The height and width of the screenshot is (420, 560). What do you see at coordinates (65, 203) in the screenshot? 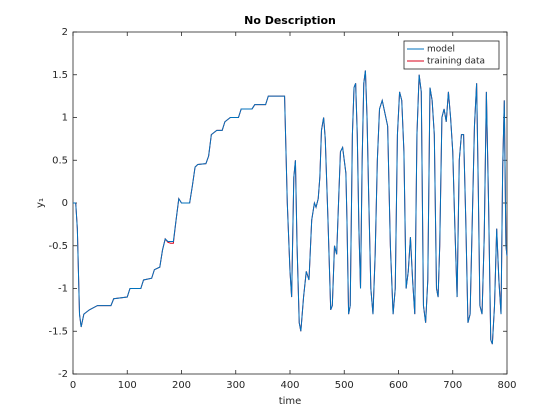
I see `y-tick-label: 0` at bounding box center [65, 203].